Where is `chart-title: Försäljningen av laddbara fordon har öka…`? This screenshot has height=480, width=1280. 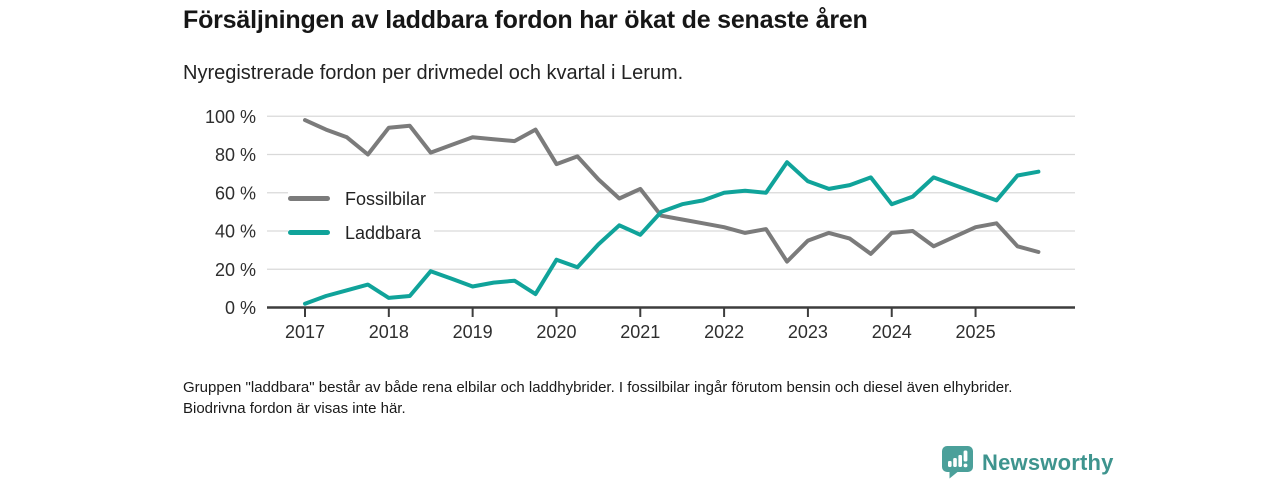 chart-title: Försäljningen av laddbara fordon har öka… is located at coordinates (525, 20).